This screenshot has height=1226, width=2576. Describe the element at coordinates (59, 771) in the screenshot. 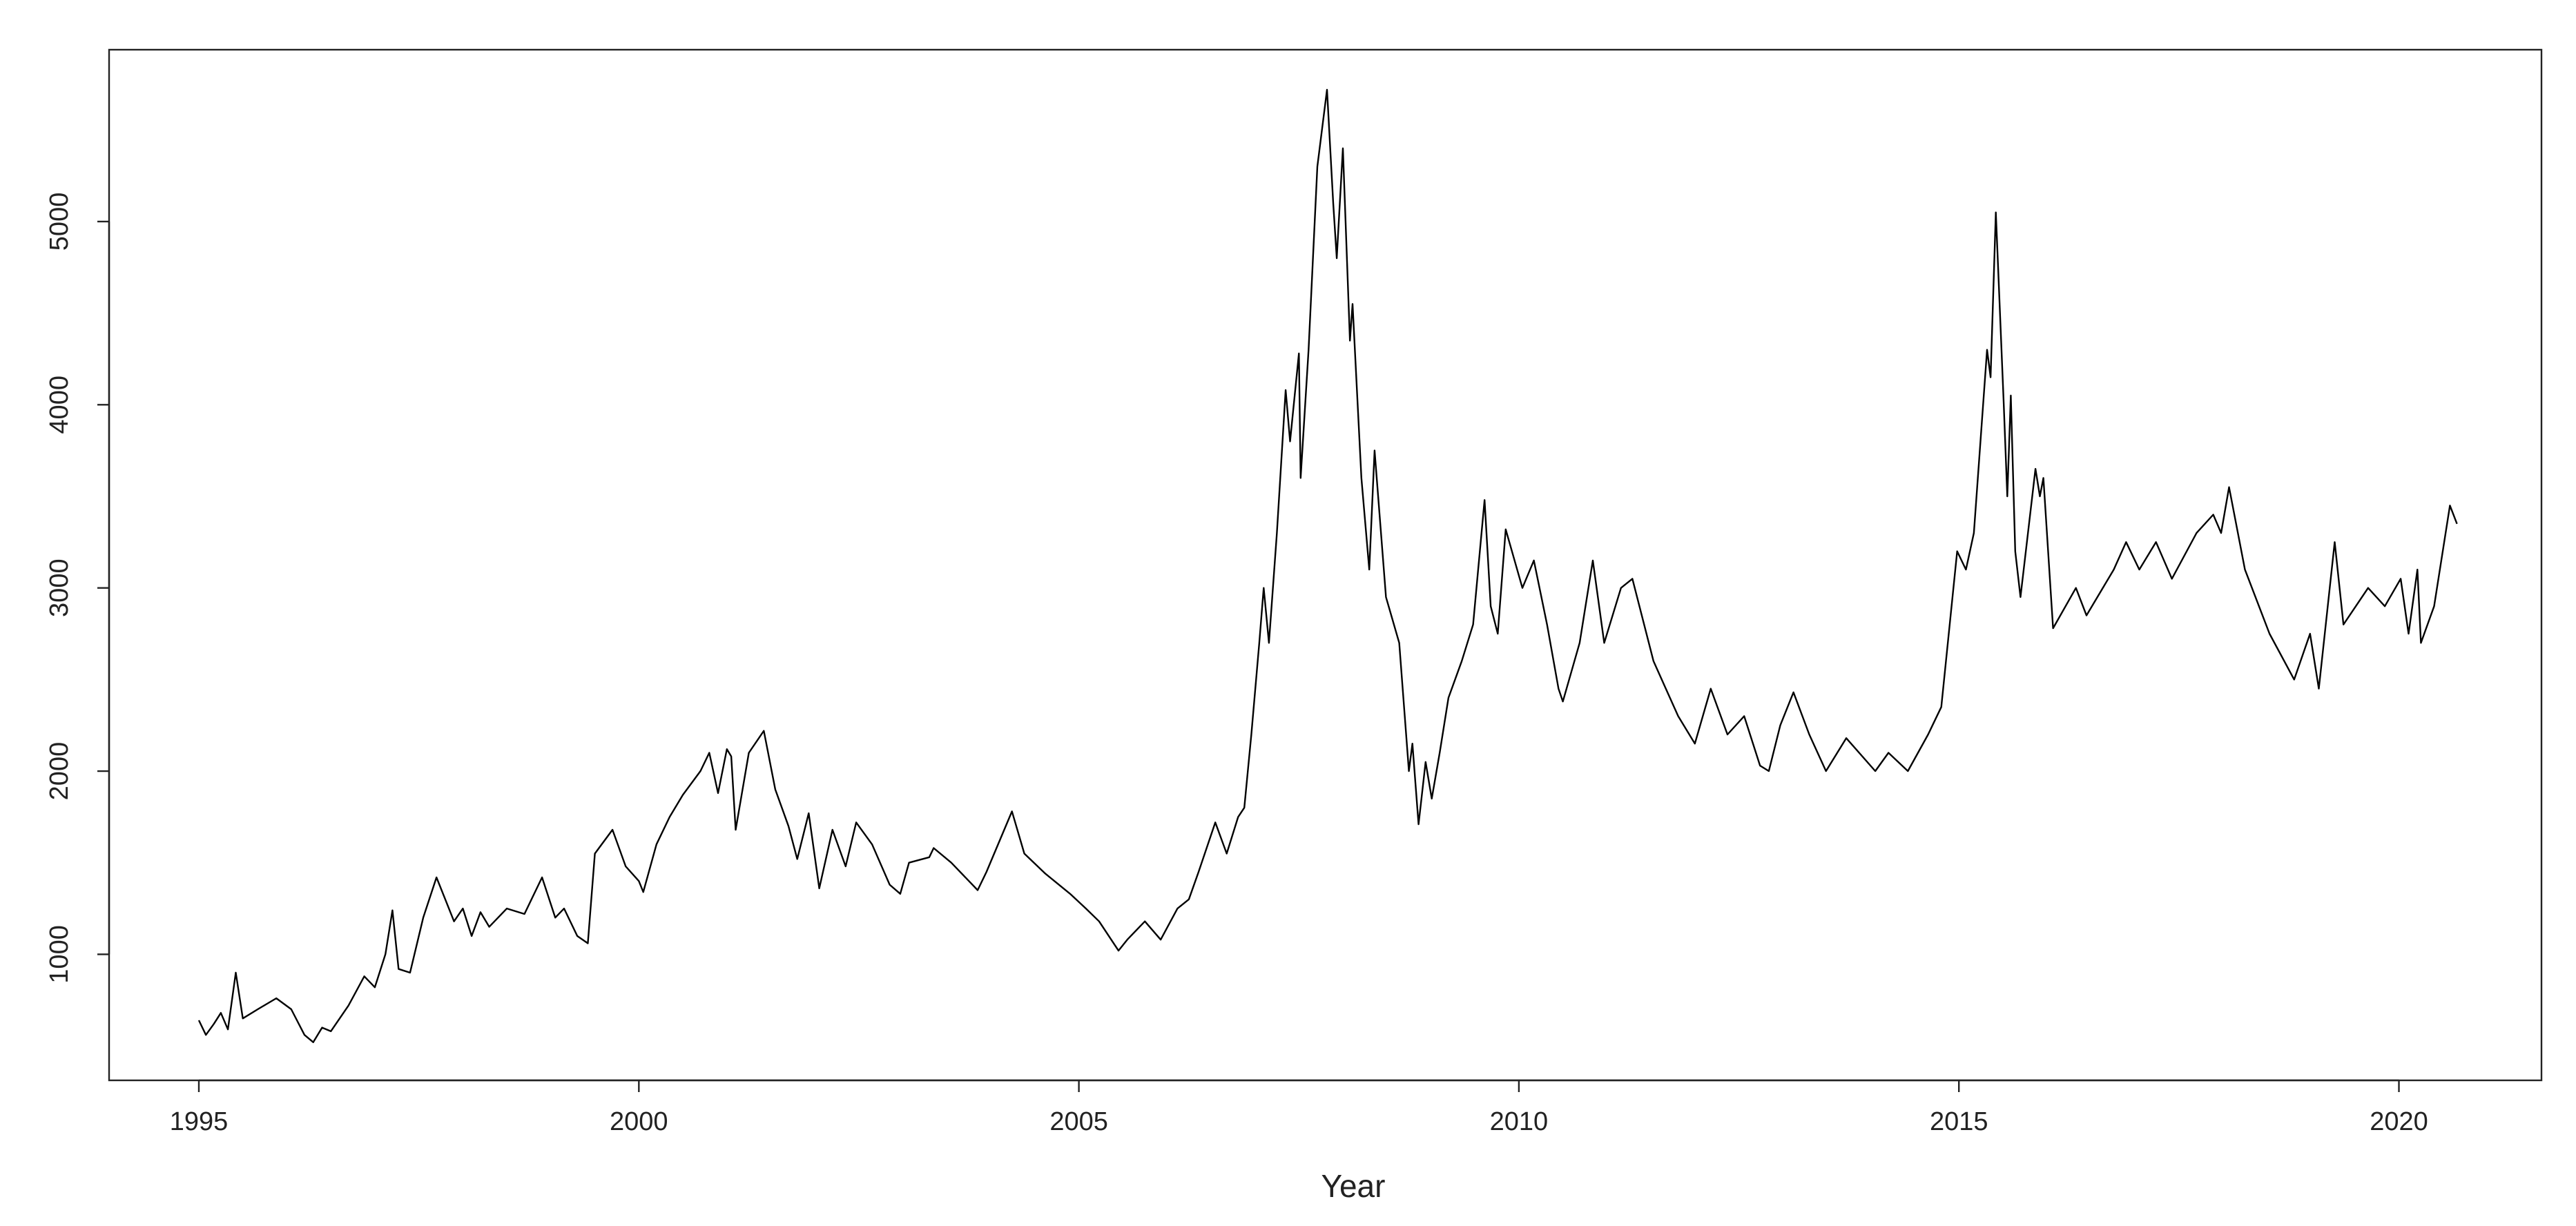

I see `y-tick-label: 2000` at that location.